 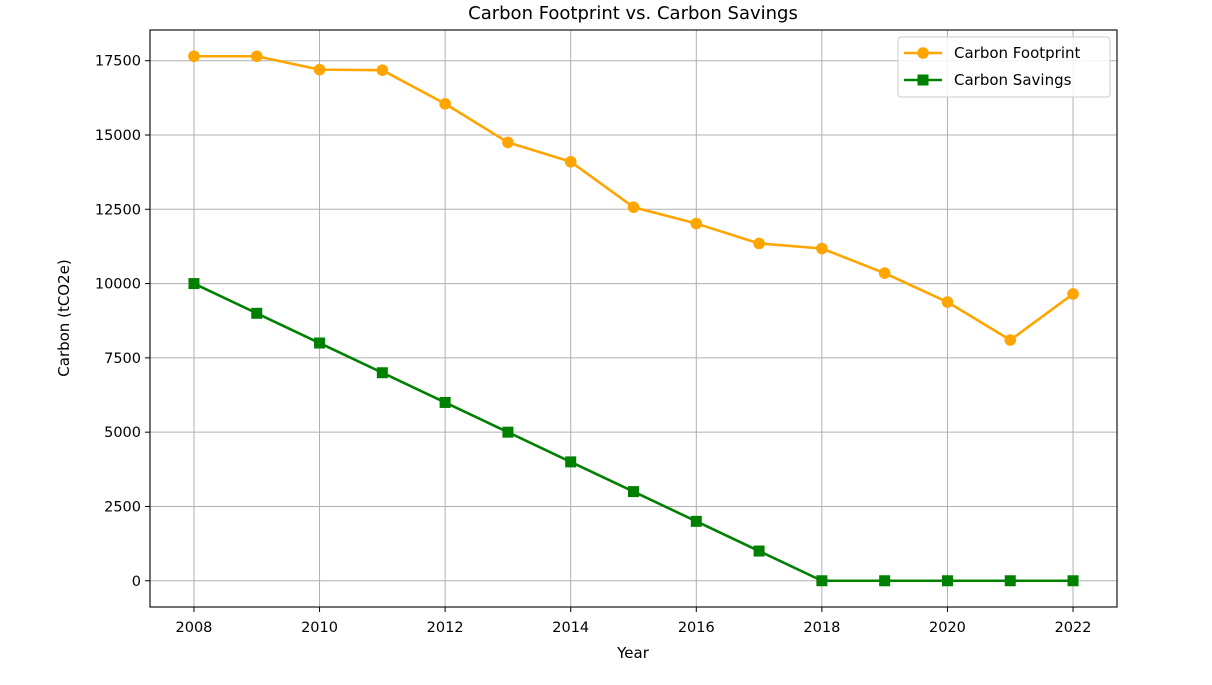 What do you see at coordinates (194, 628) in the screenshot?
I see `x-tick-label: 2008` at bounding box center [194, 628].